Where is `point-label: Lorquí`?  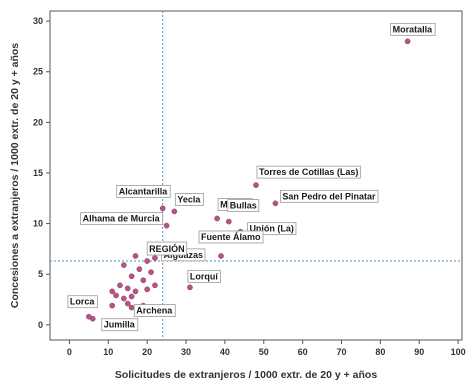 point-label: Lorquí is located at coordinates (204, 276).